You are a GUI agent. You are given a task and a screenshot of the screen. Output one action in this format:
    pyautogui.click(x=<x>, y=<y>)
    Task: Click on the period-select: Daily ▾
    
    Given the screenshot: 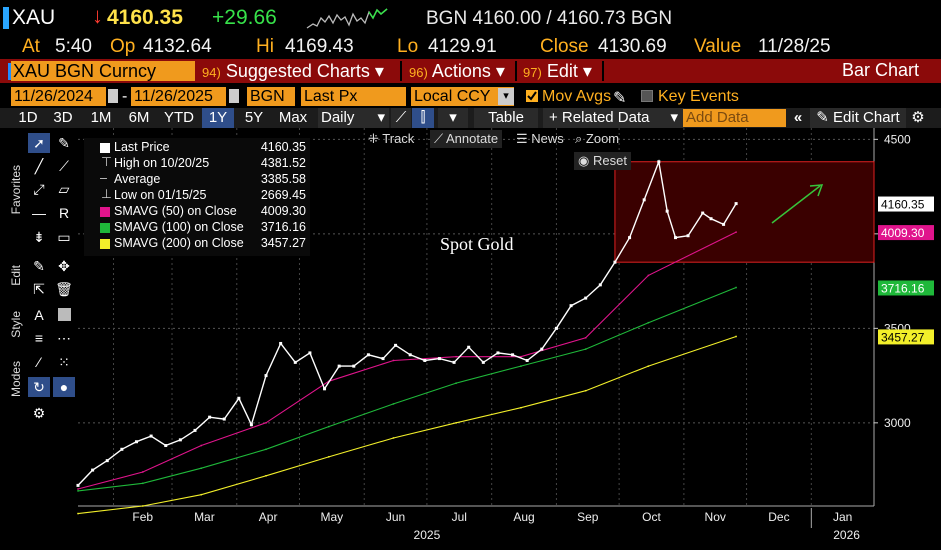 What is the action you would take?
    pyautogui.click(x=353, y=118)
    